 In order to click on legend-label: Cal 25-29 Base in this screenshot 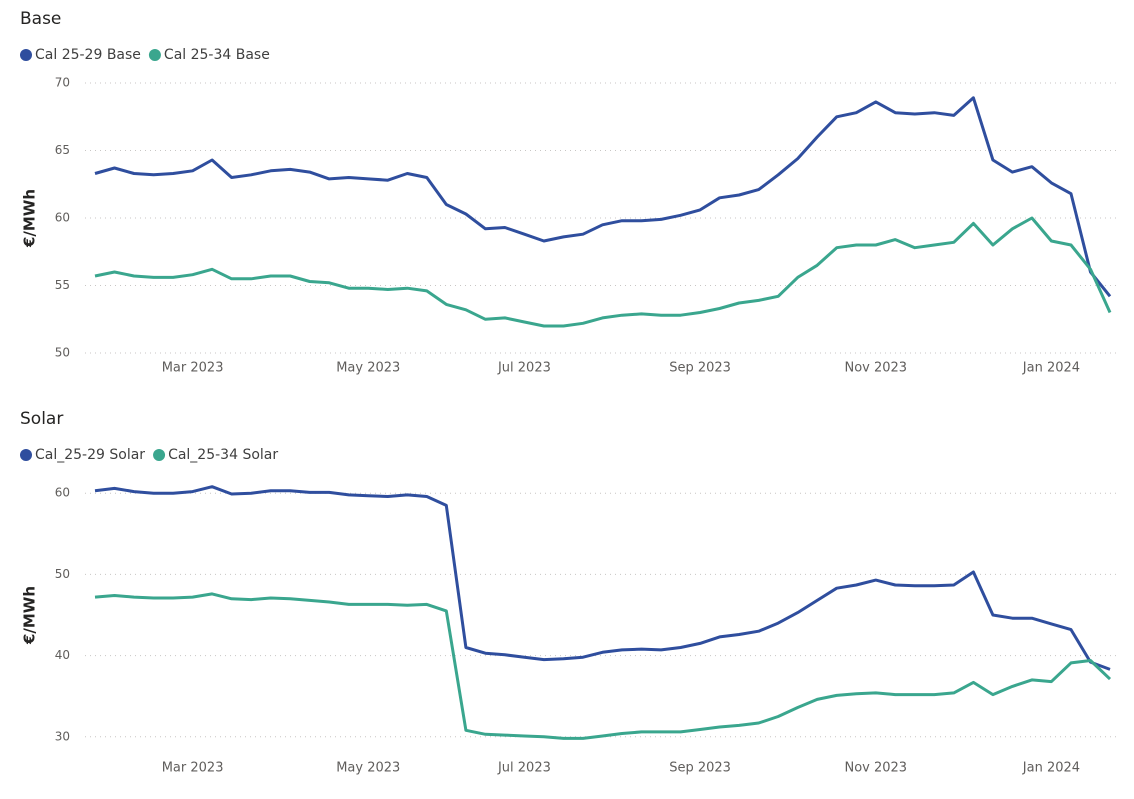, I will do `click(88, 55)`.